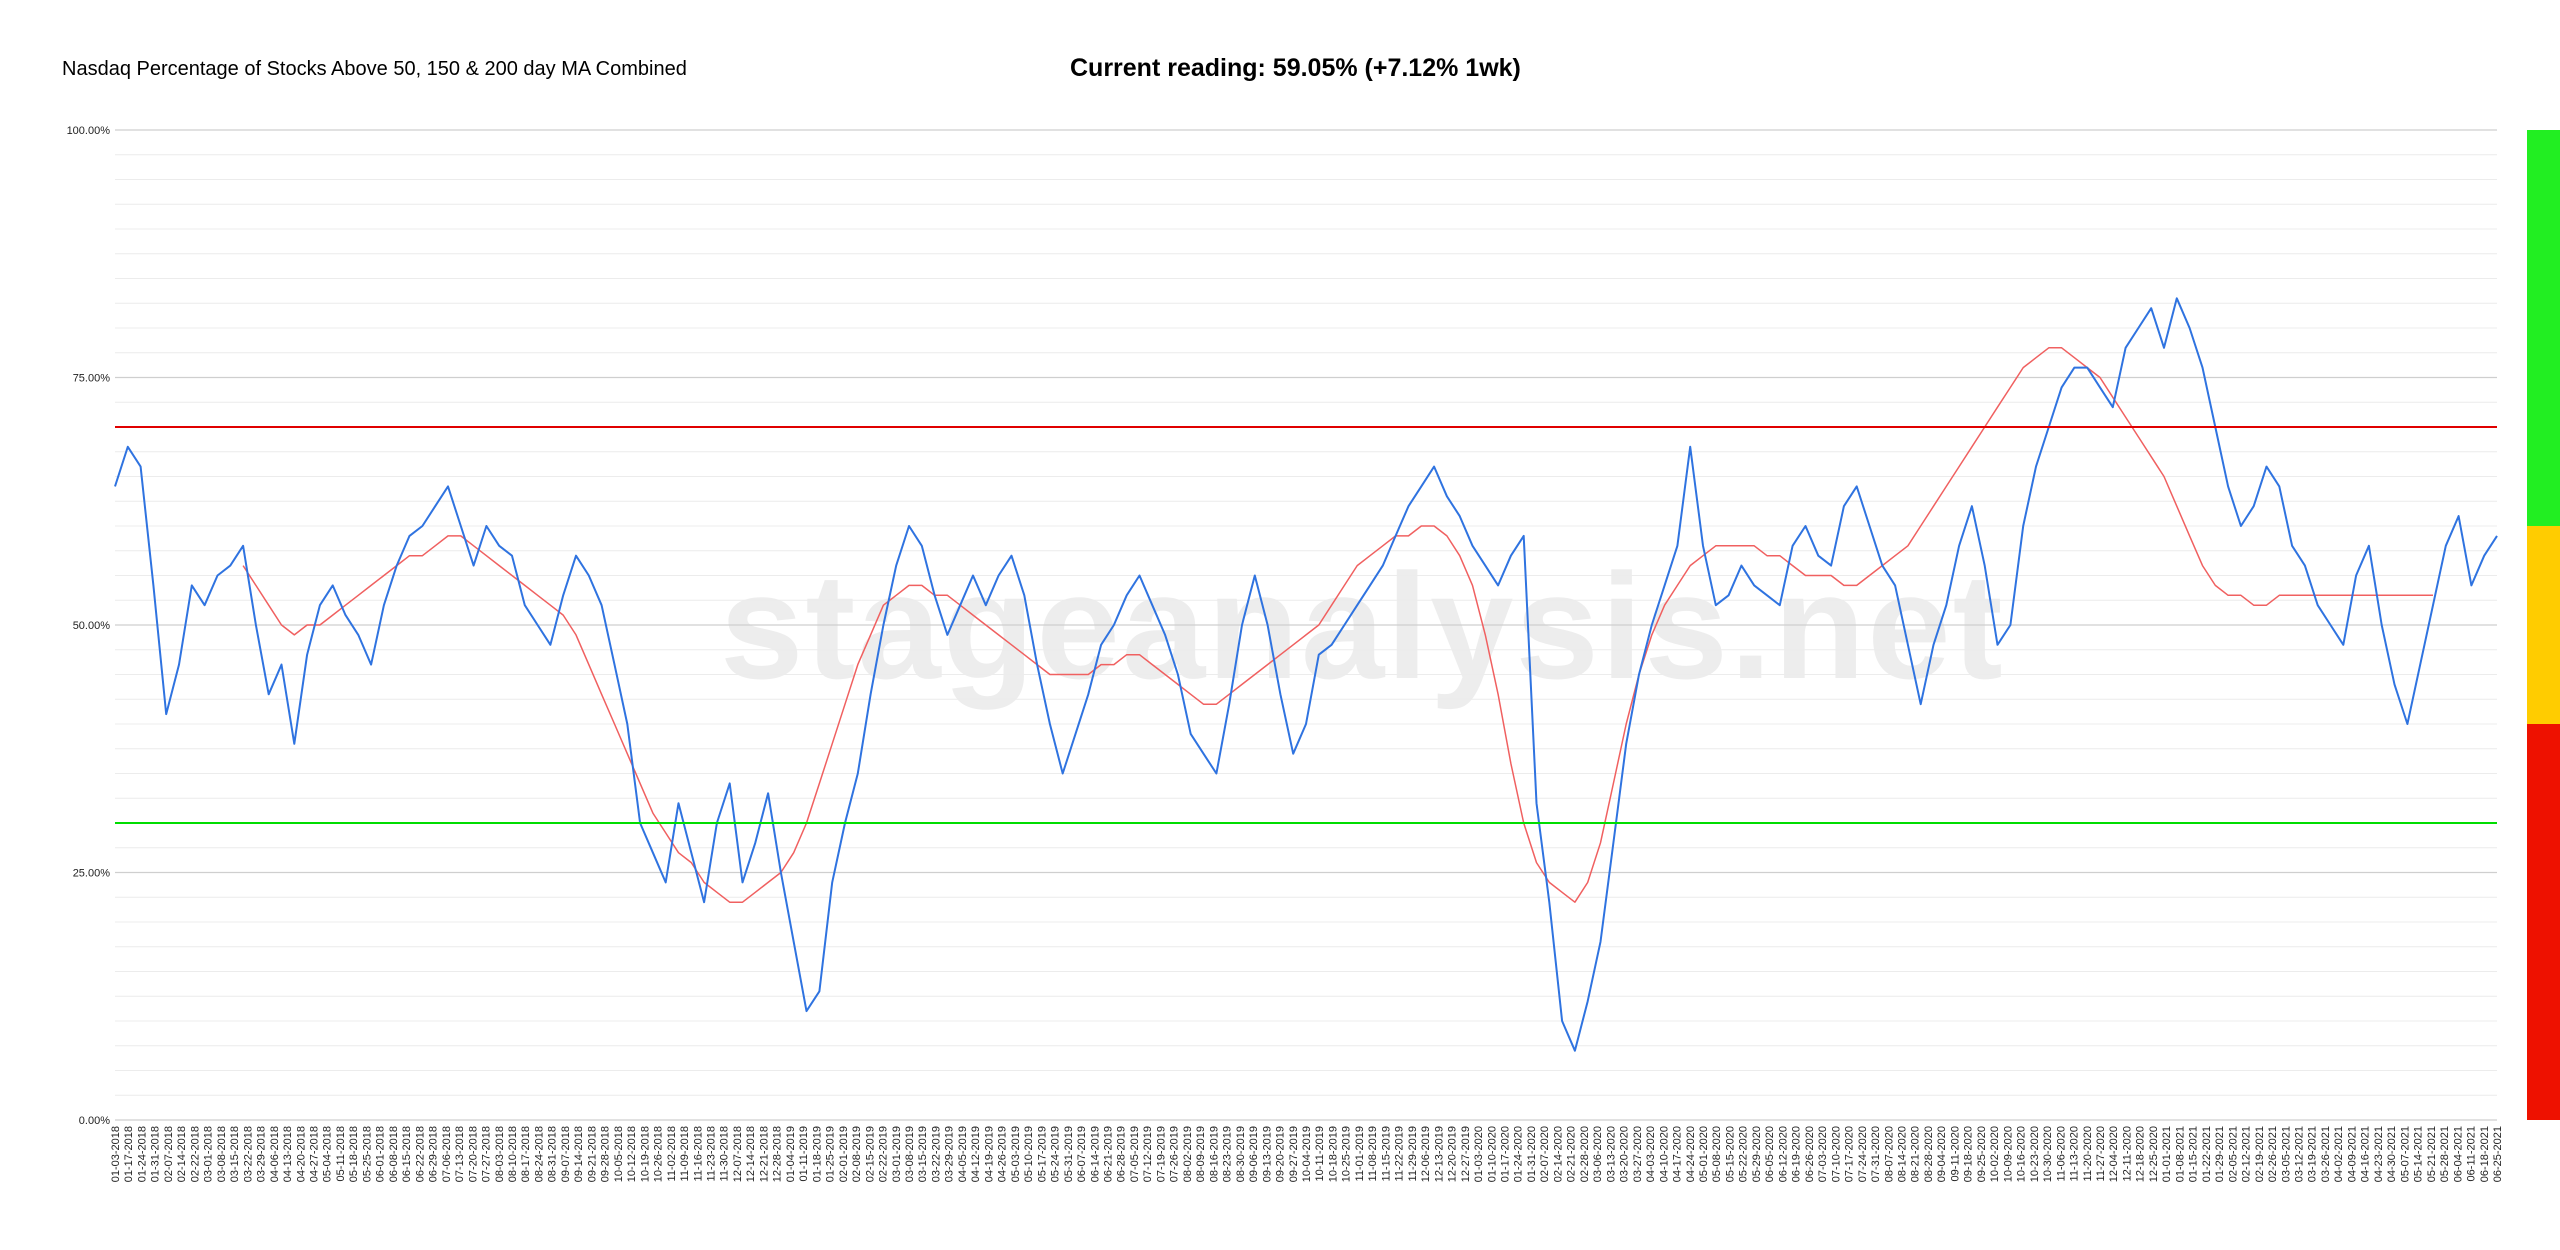  I want to click on x-tick-label: 04-05-2019, so click(963, 1154).